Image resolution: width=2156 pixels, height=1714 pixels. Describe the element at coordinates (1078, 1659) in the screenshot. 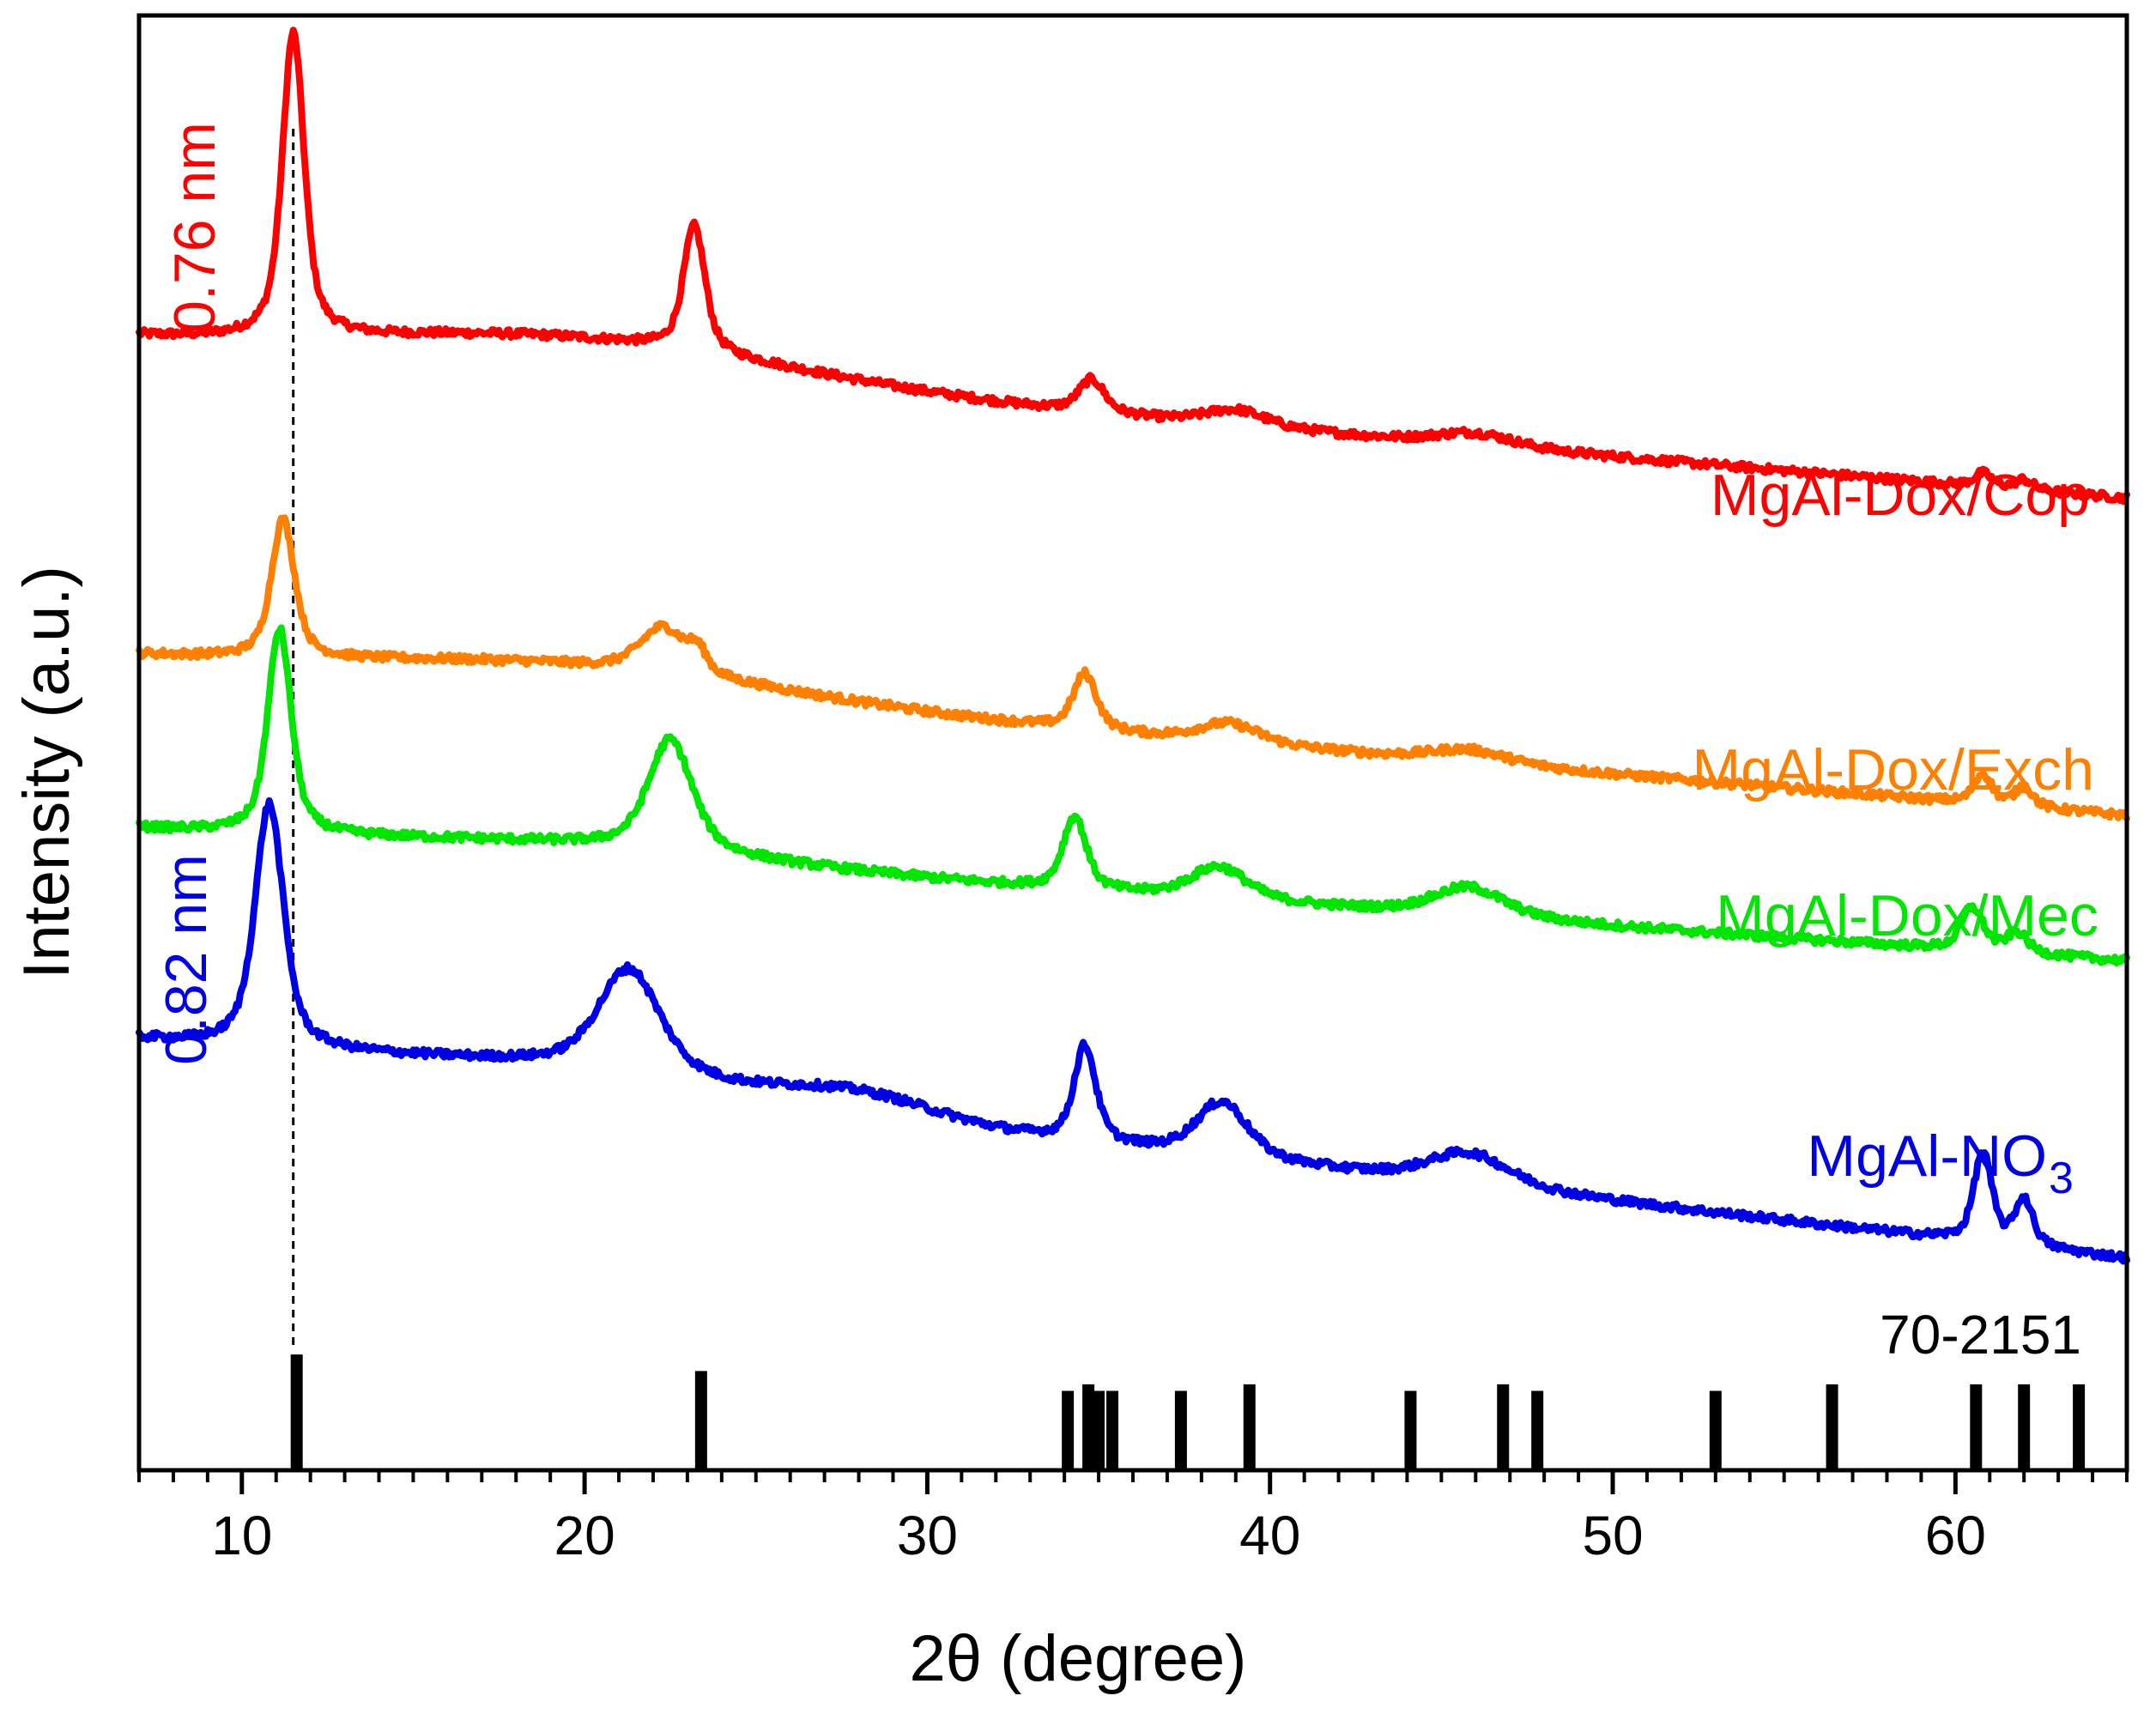

I see `x-axis-title: 2θ (degree)` at that location.